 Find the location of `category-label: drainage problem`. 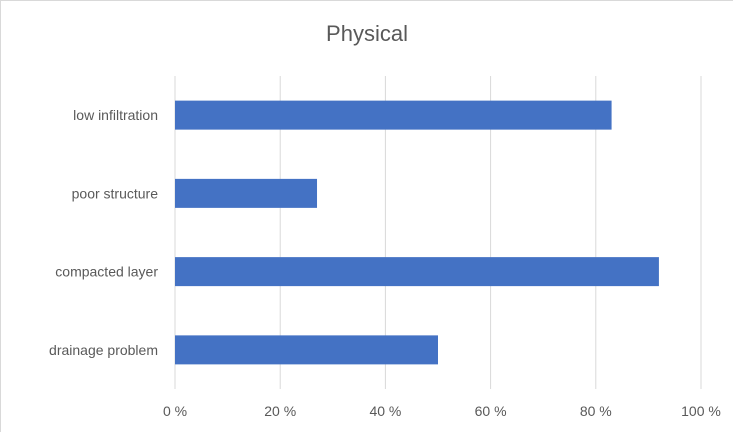

category-label: drainage problem is located at coordinates (103, 350).